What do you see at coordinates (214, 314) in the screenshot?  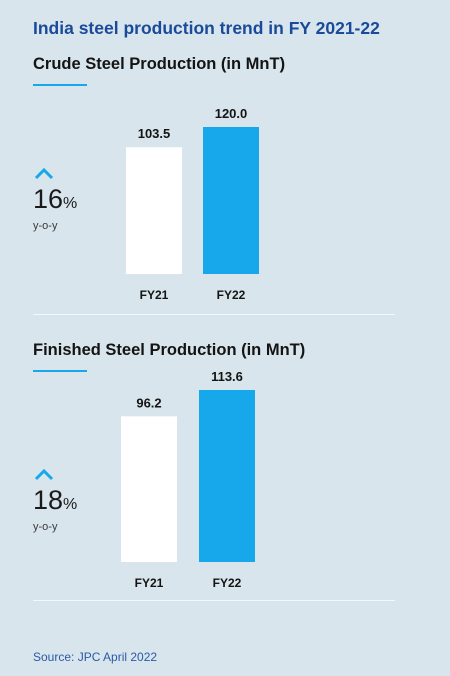 I see `crude-divider` at bounding box center [214, 314].